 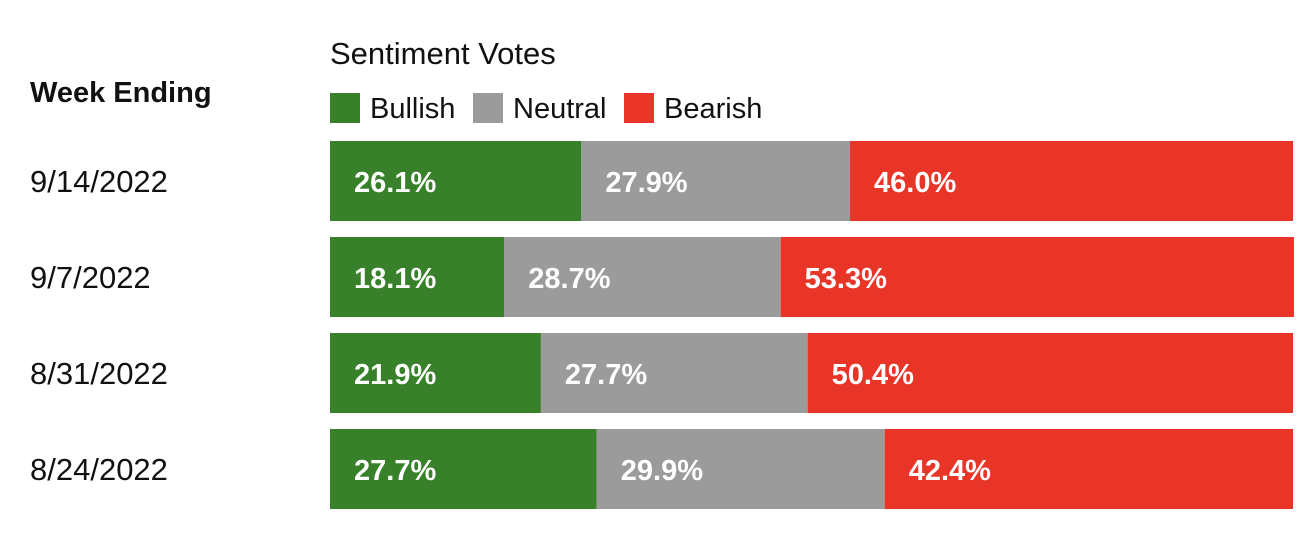 What do you see at coordinates (639, 108) in the screenshot?
I see `legend-swatch-bearish` at bounding box center [639, 108].